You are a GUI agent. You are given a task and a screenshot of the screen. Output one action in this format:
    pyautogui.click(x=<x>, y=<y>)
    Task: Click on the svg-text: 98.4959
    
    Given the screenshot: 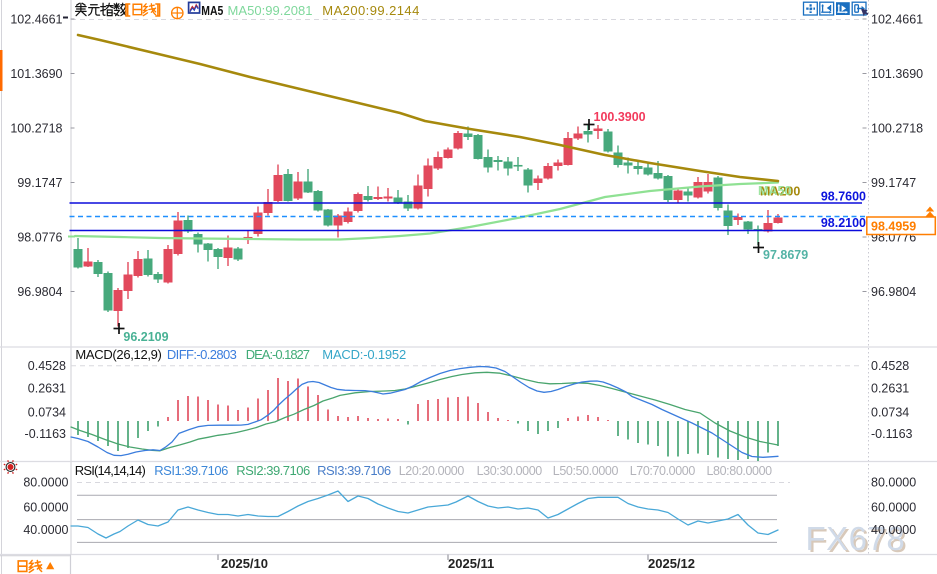 What is the action you would take?
    pyautogui.click(x=893, y=227)
    